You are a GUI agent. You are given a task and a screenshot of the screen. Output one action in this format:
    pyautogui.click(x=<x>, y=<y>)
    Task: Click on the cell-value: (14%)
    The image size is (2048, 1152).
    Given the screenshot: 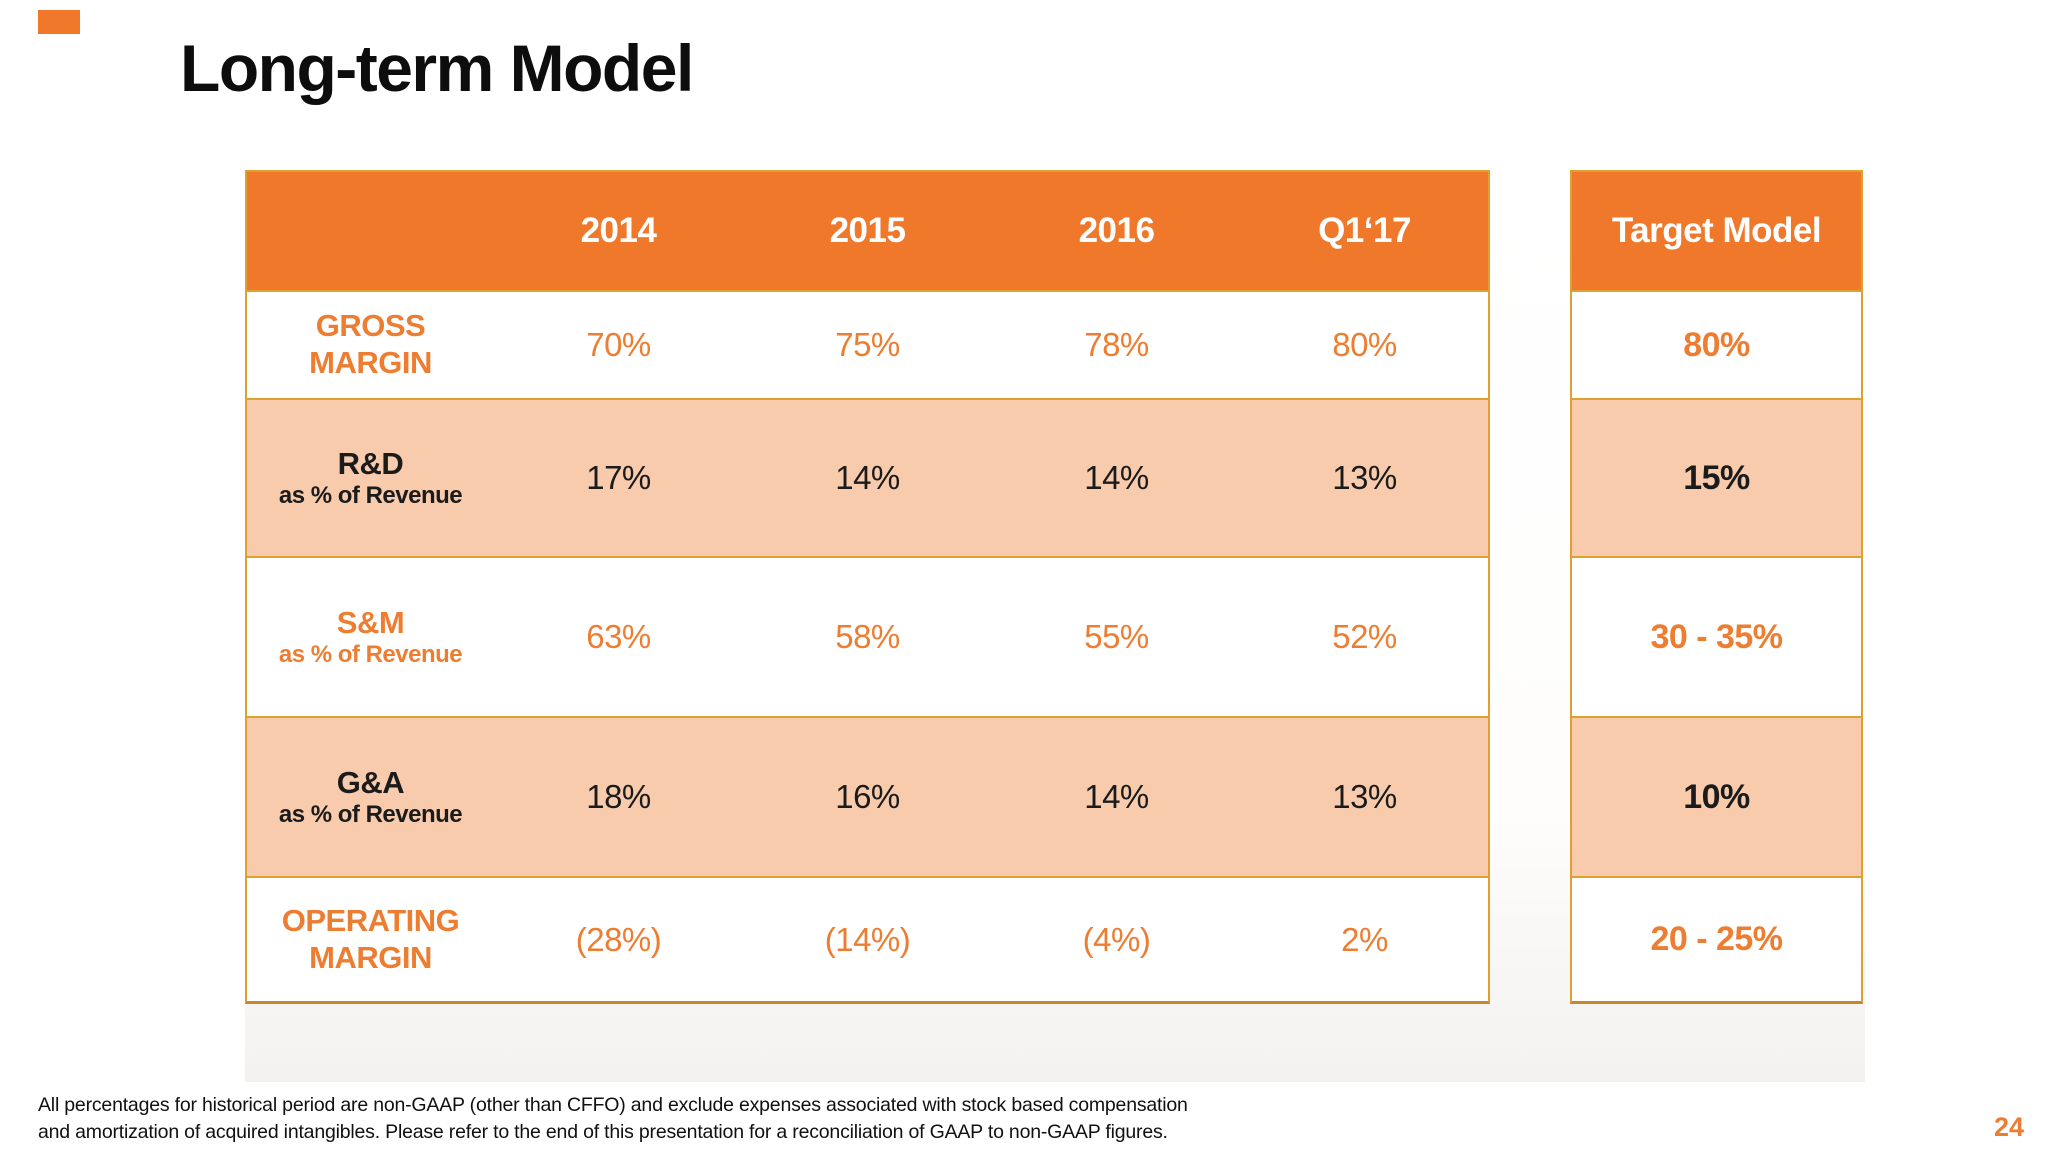 What is the action you would take?
    pyautogui.click(x=867, y=939)
    